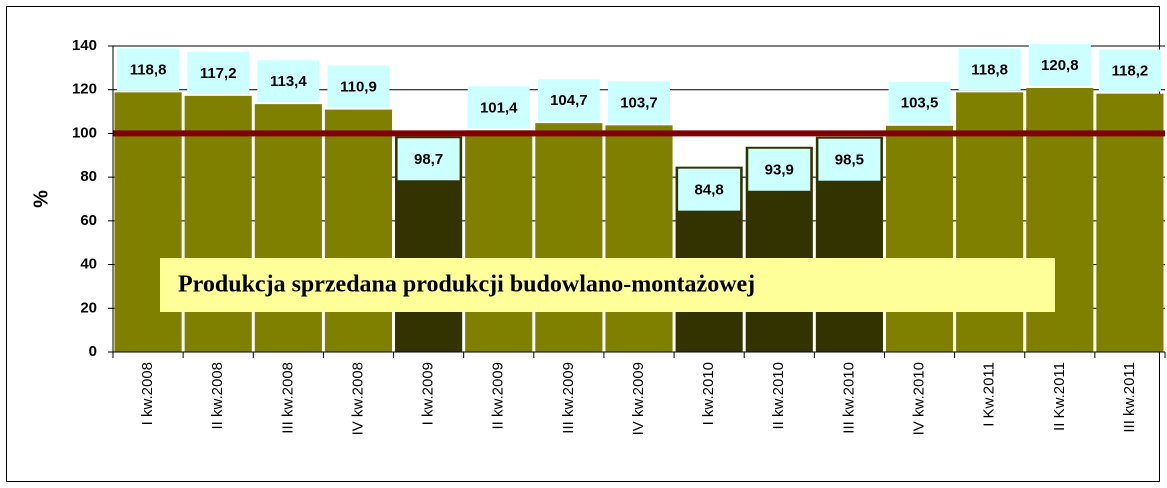 This screenshot has width=1167, height=488. I want to click on value-label: 110,9, so click(358, 87).